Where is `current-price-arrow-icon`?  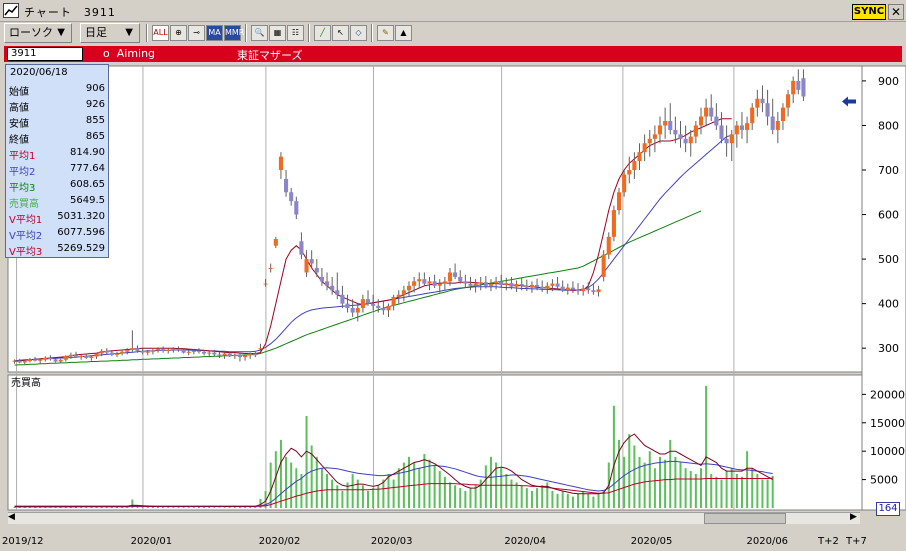 current-price-arrow-icon is located at coordinates (849, 101).